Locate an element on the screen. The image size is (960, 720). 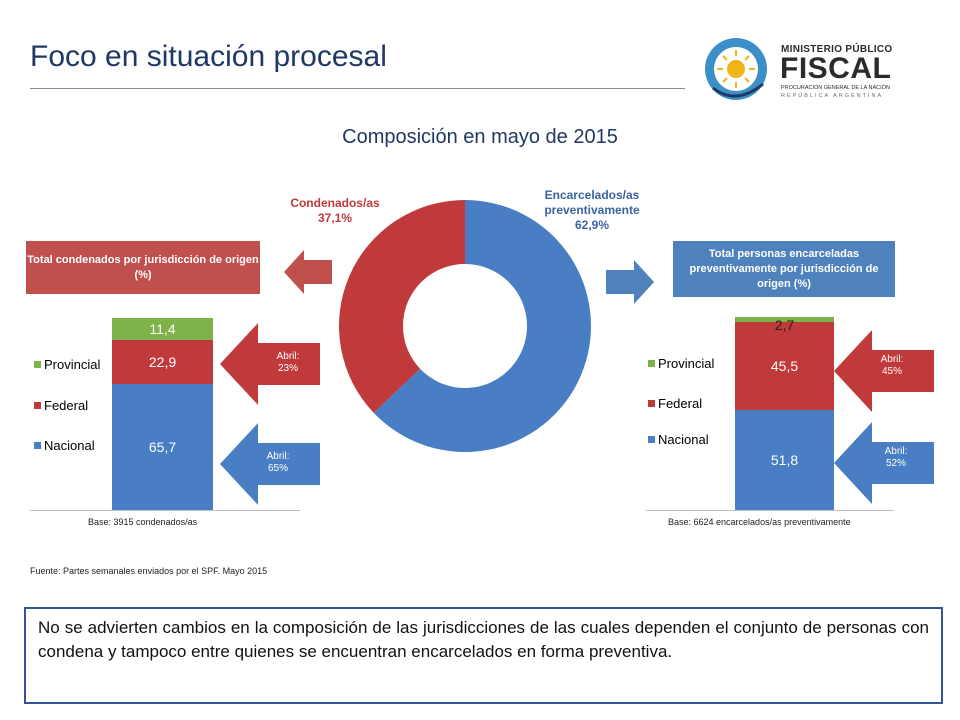
abril-federal-encarcelados: Abril: 45% is located at coordinates (892, 366).